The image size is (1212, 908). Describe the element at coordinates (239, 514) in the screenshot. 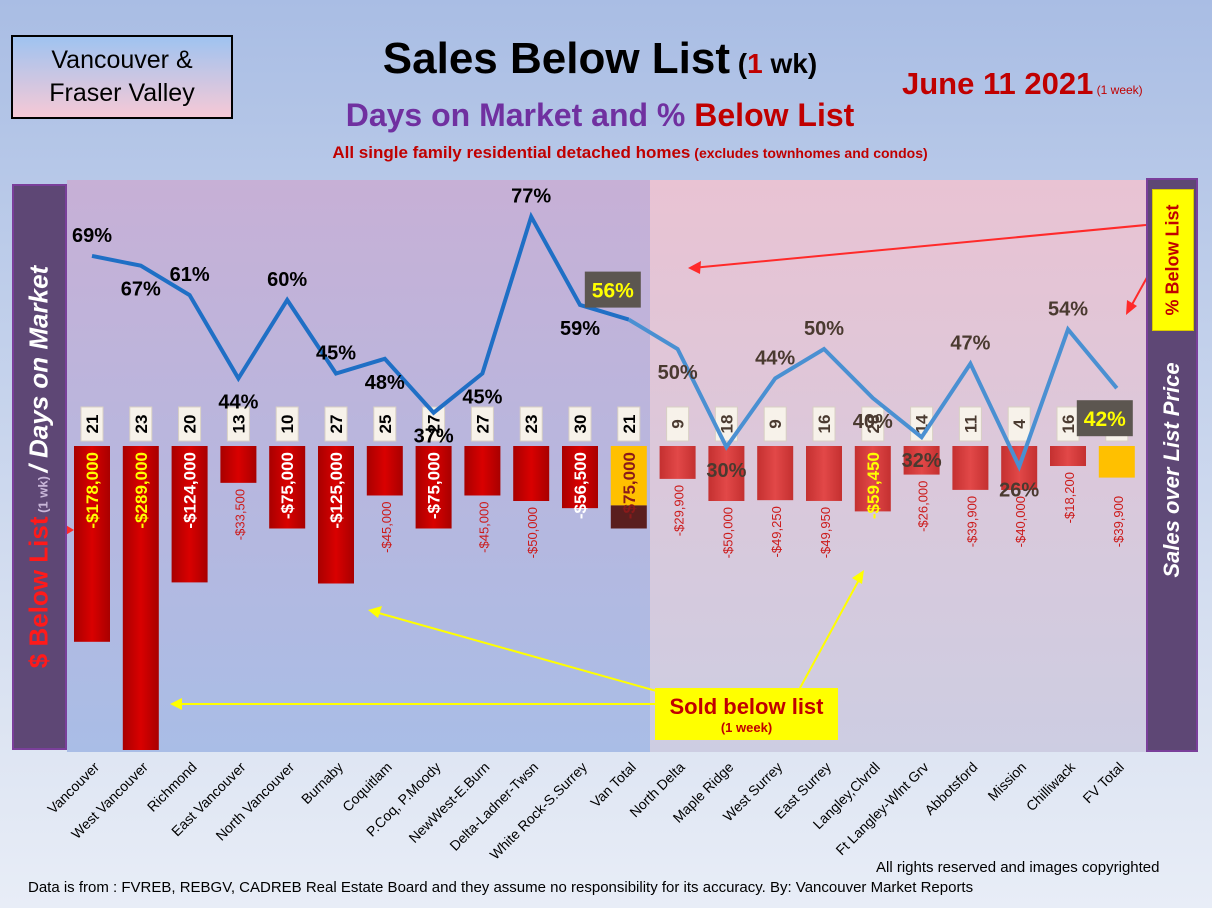

I see `bar-value-label: -$33,500` at that location.